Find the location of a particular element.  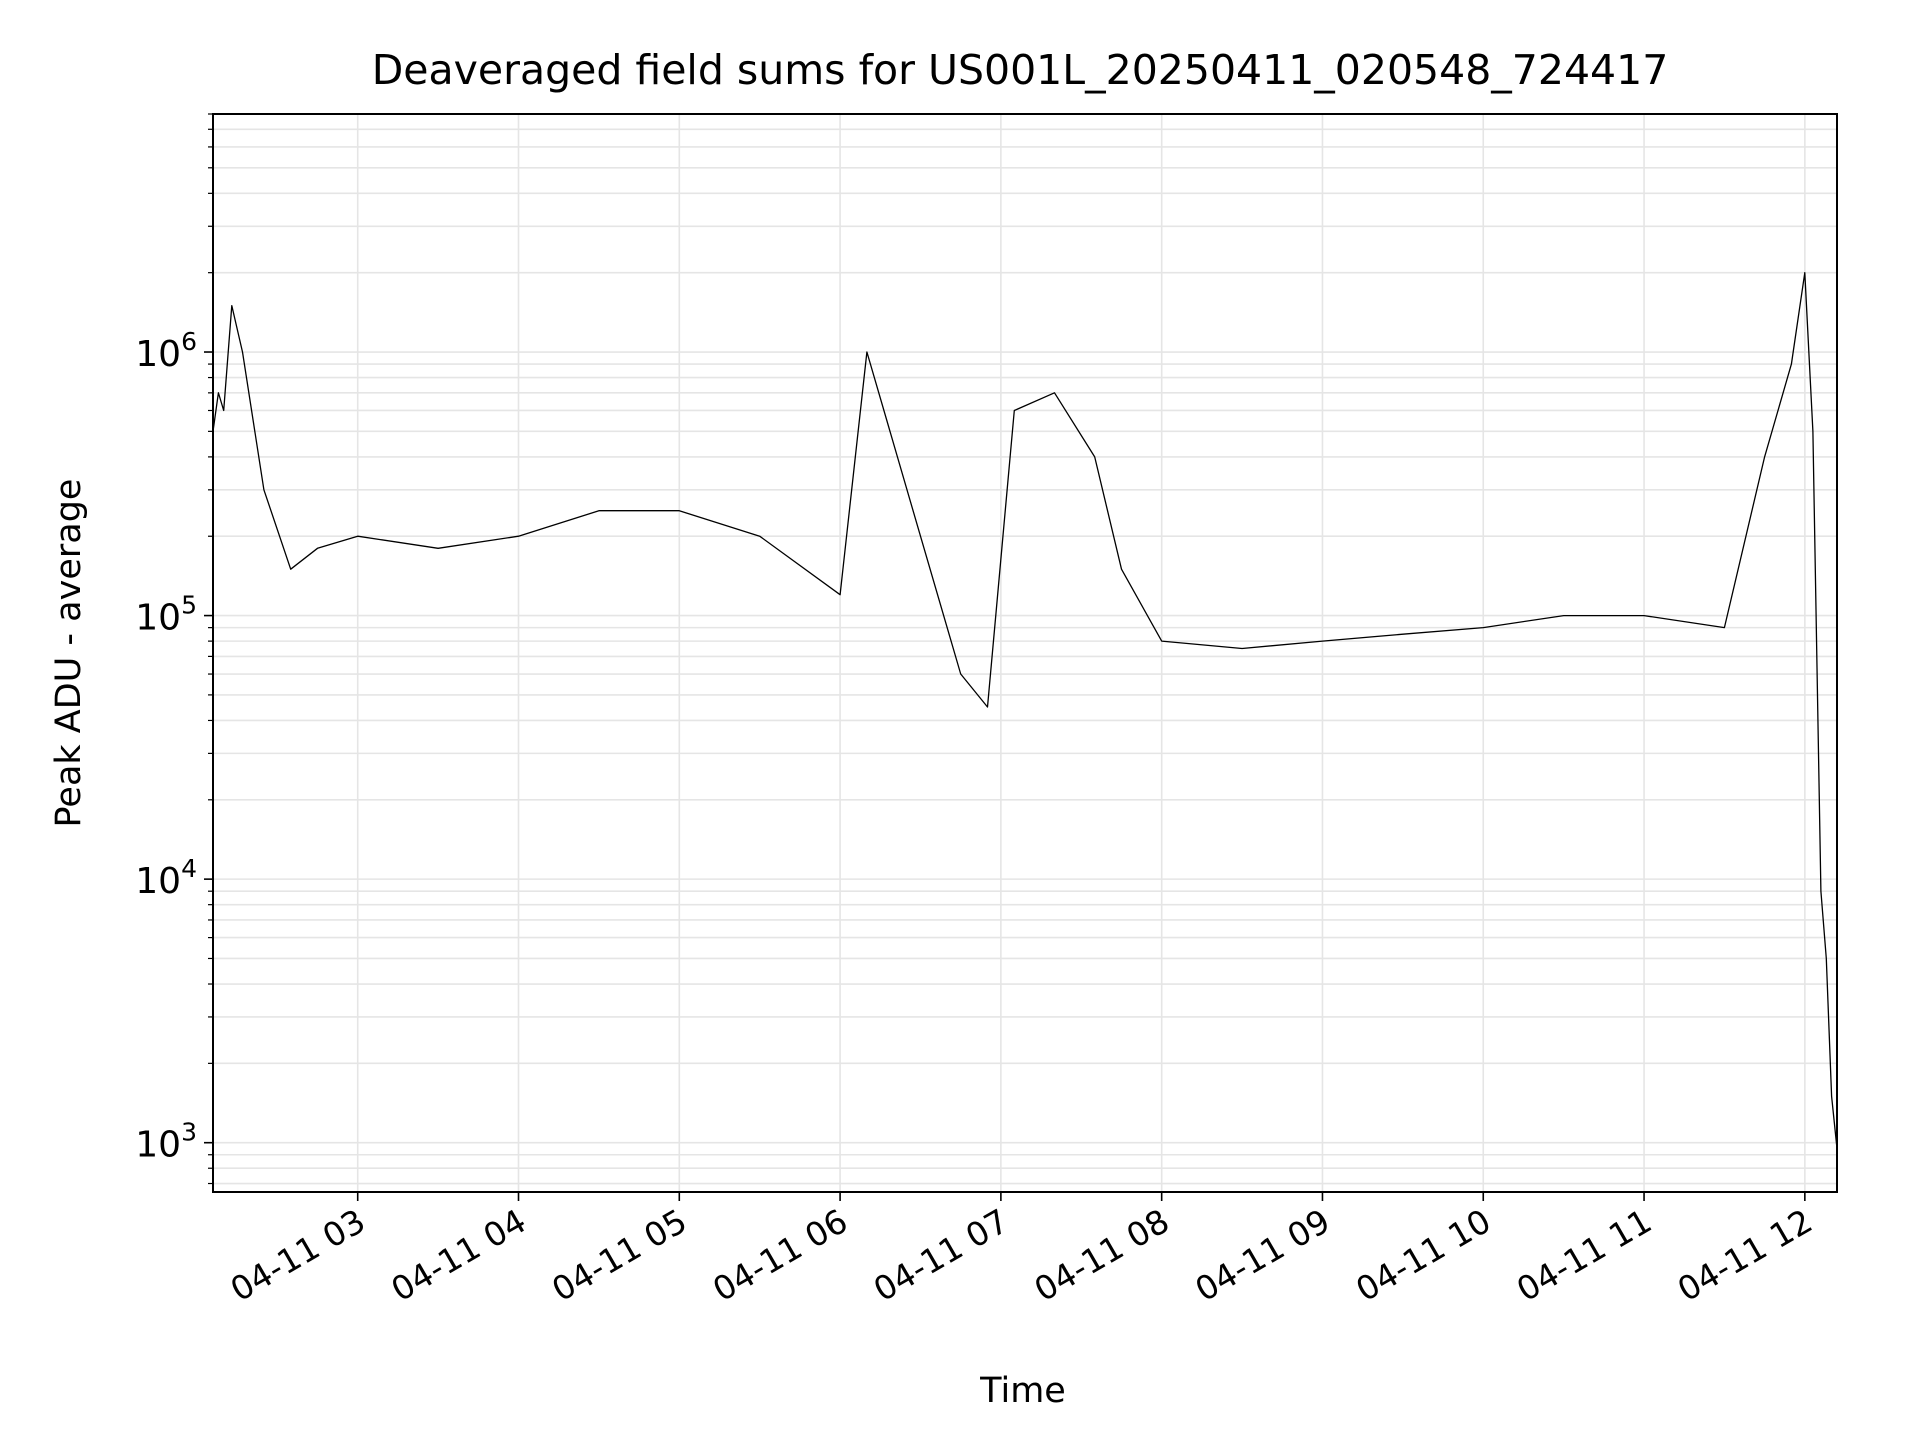

y-tick-label: 10³ is located at coordinates (166, 1142).